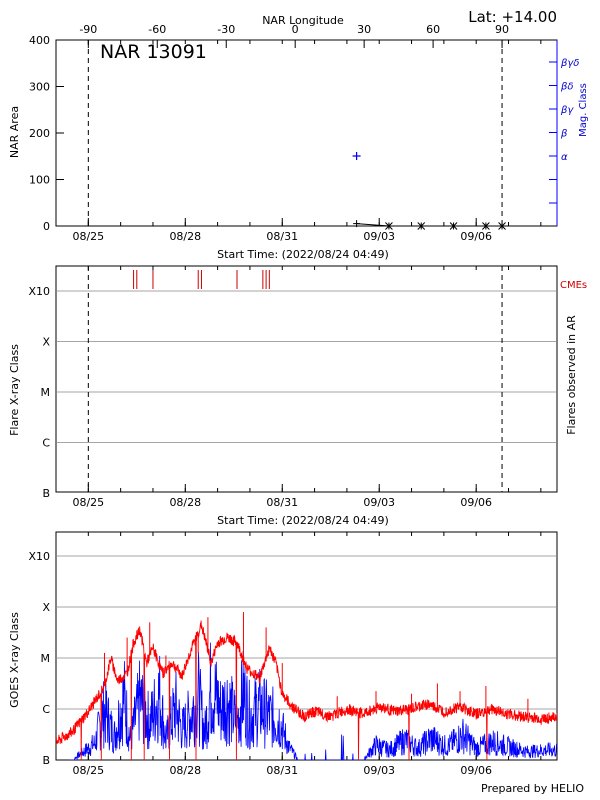  Describe the element at coordinates (476, 770) in the screenshot. I see `goes-date-label: 09/06` at that location.